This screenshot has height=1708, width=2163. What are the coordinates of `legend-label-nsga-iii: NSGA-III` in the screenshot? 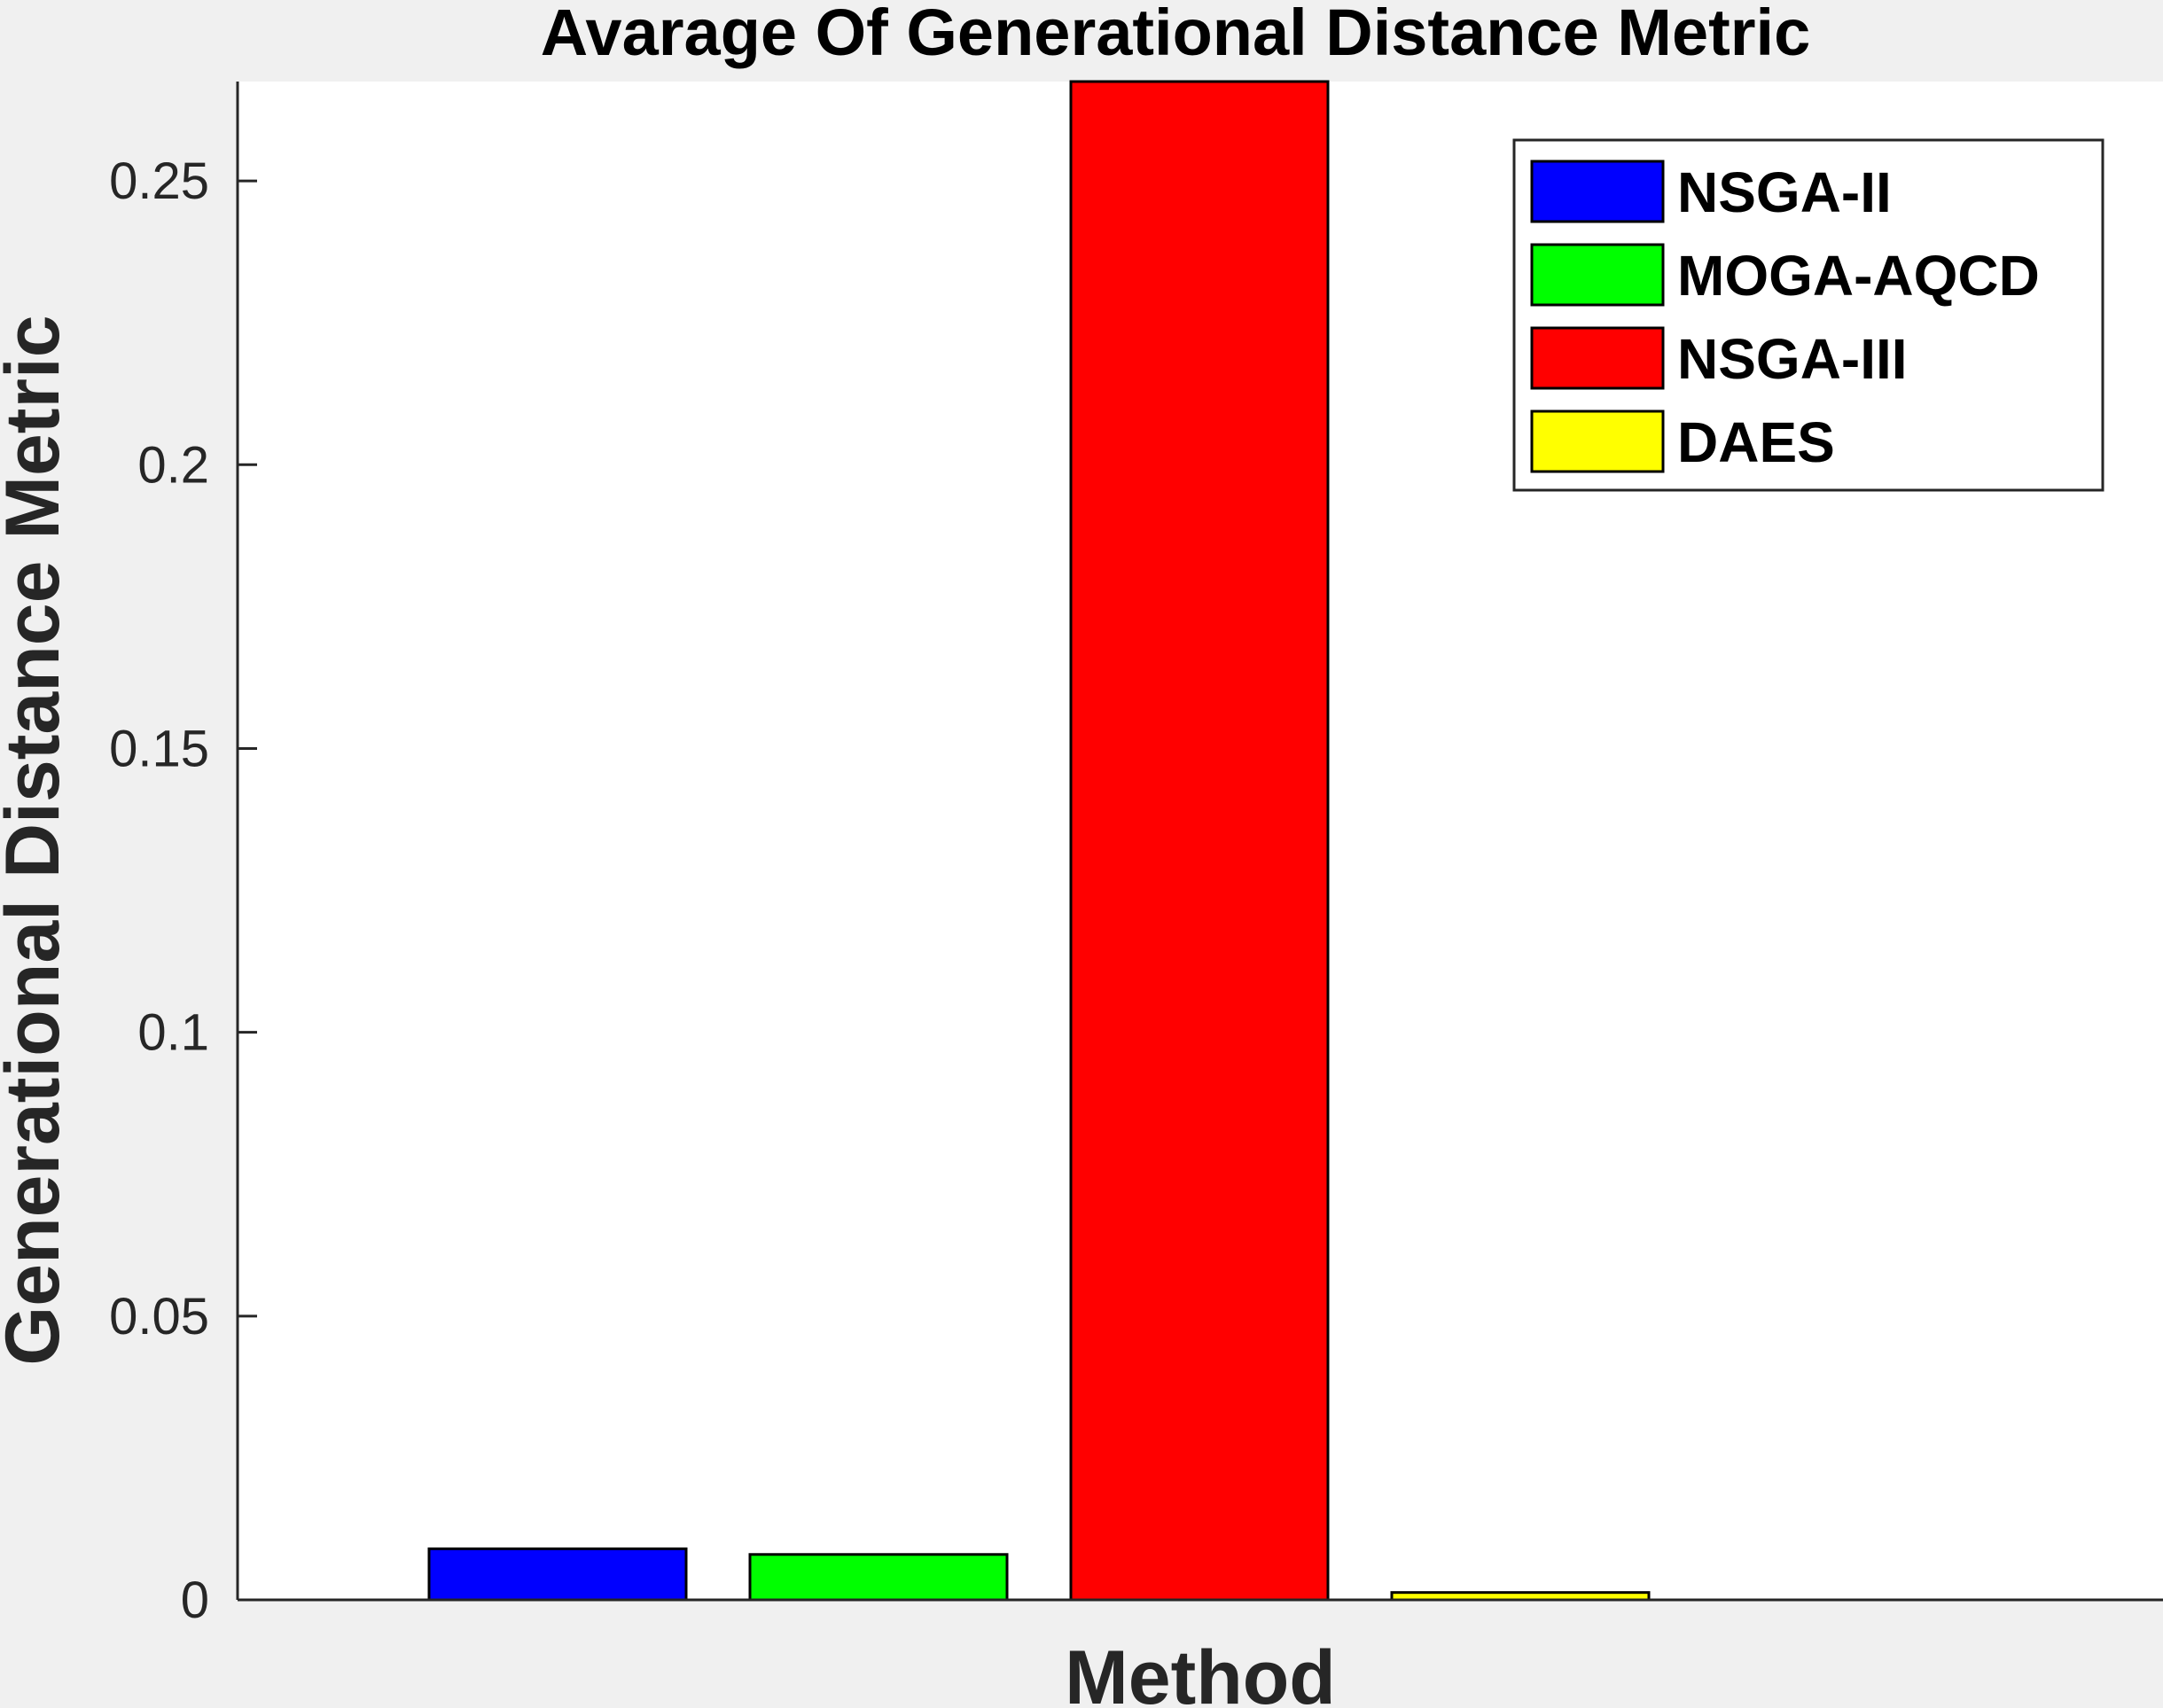 It's located at (1792, 359).